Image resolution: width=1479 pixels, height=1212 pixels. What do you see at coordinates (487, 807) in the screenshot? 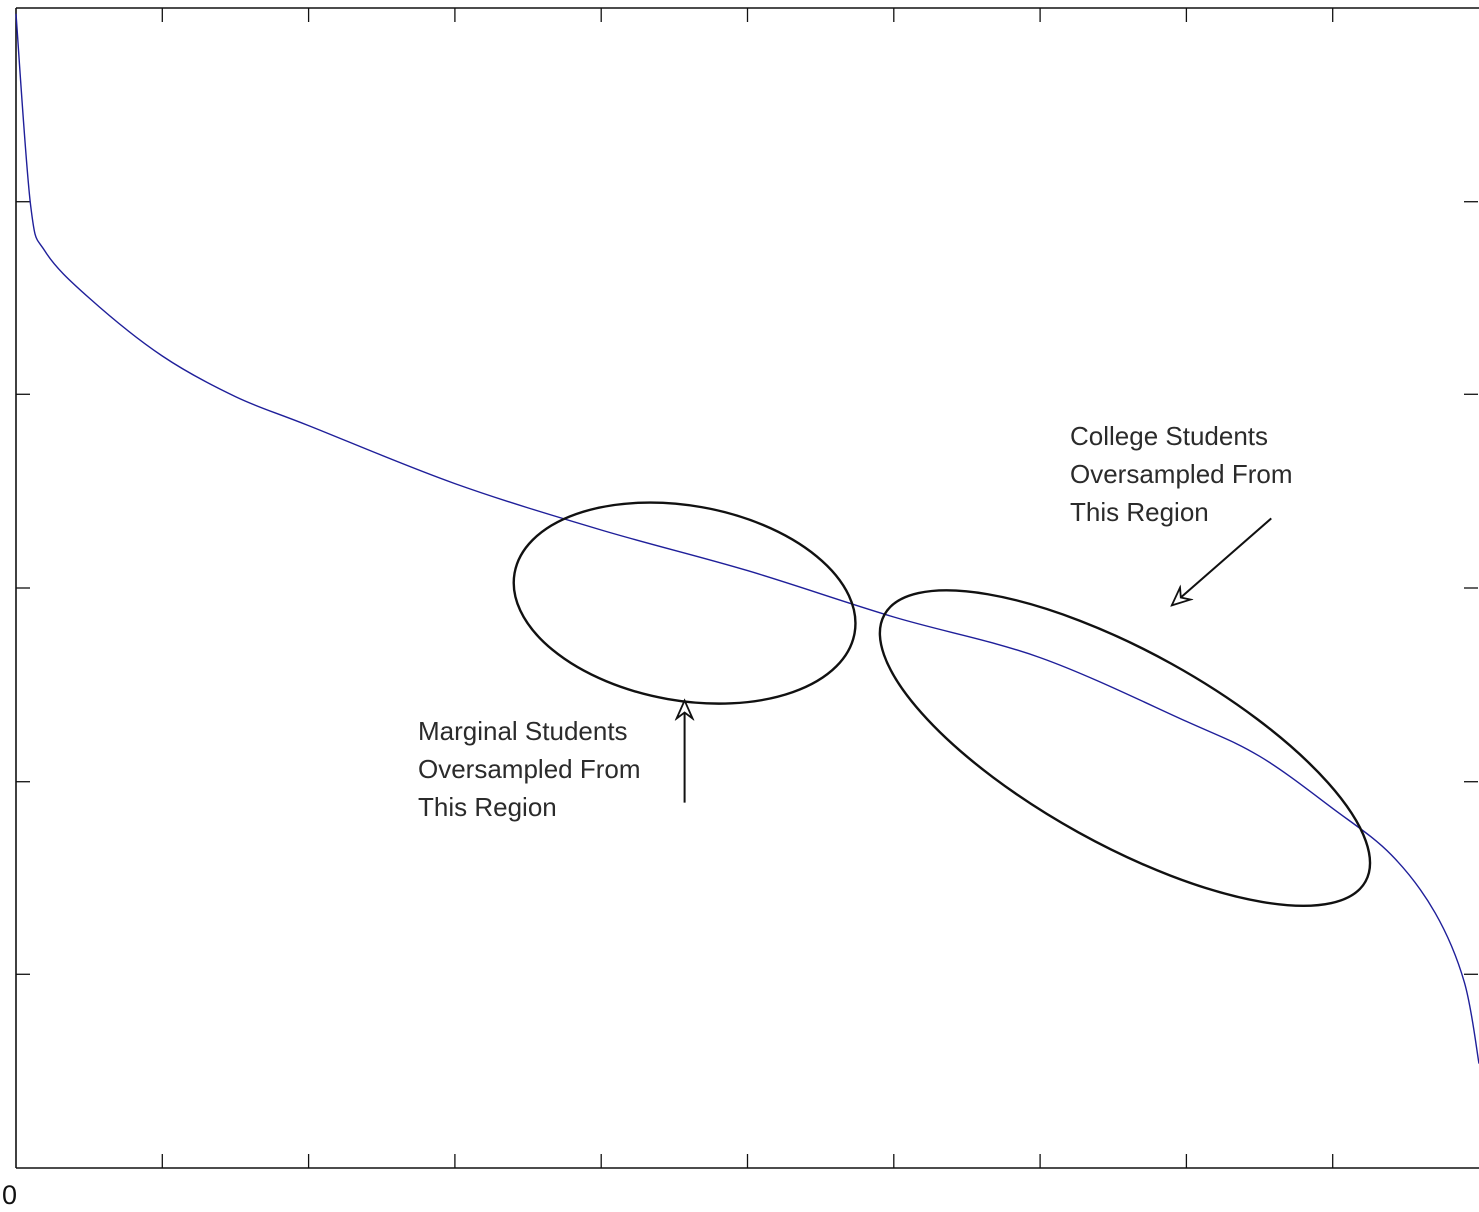
I see `marginal-label-line-2: This Region` at bounding box center [487, 807].